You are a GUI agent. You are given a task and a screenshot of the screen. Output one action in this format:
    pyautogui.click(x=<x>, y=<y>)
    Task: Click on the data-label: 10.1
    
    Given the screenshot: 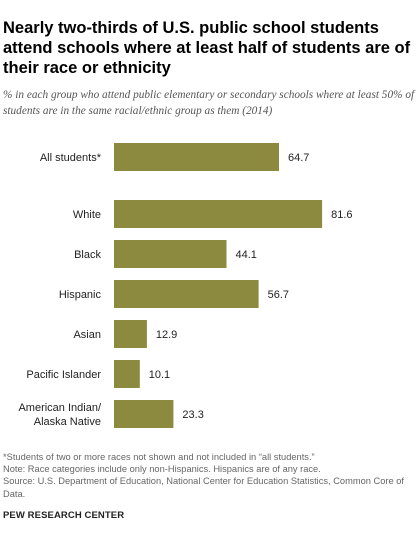 What is the action you would take?
    pyautogui.click(x=159, y=375)
    